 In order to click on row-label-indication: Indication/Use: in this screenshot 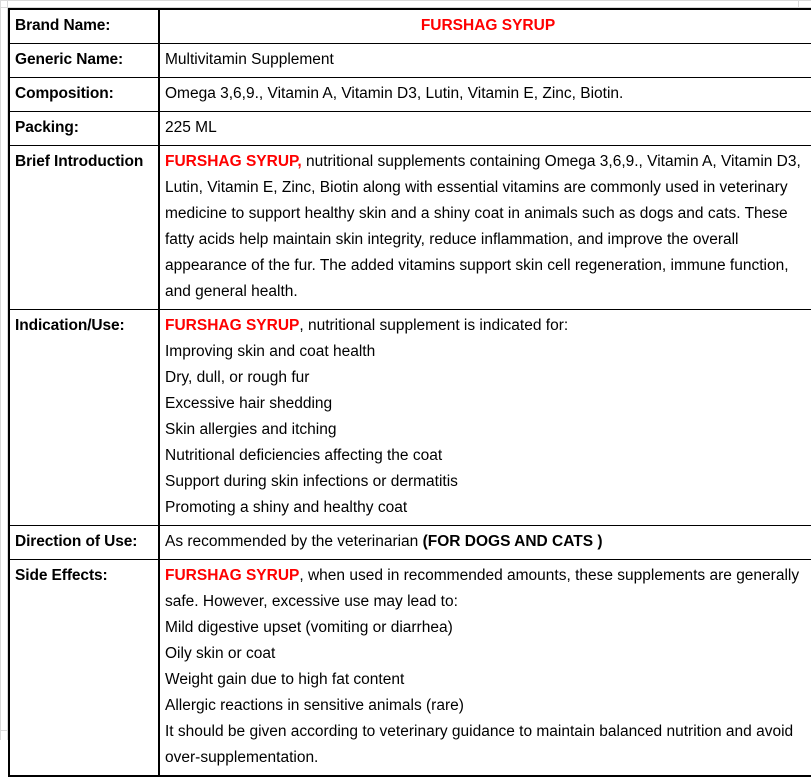, I will do `click(84, 417)`.